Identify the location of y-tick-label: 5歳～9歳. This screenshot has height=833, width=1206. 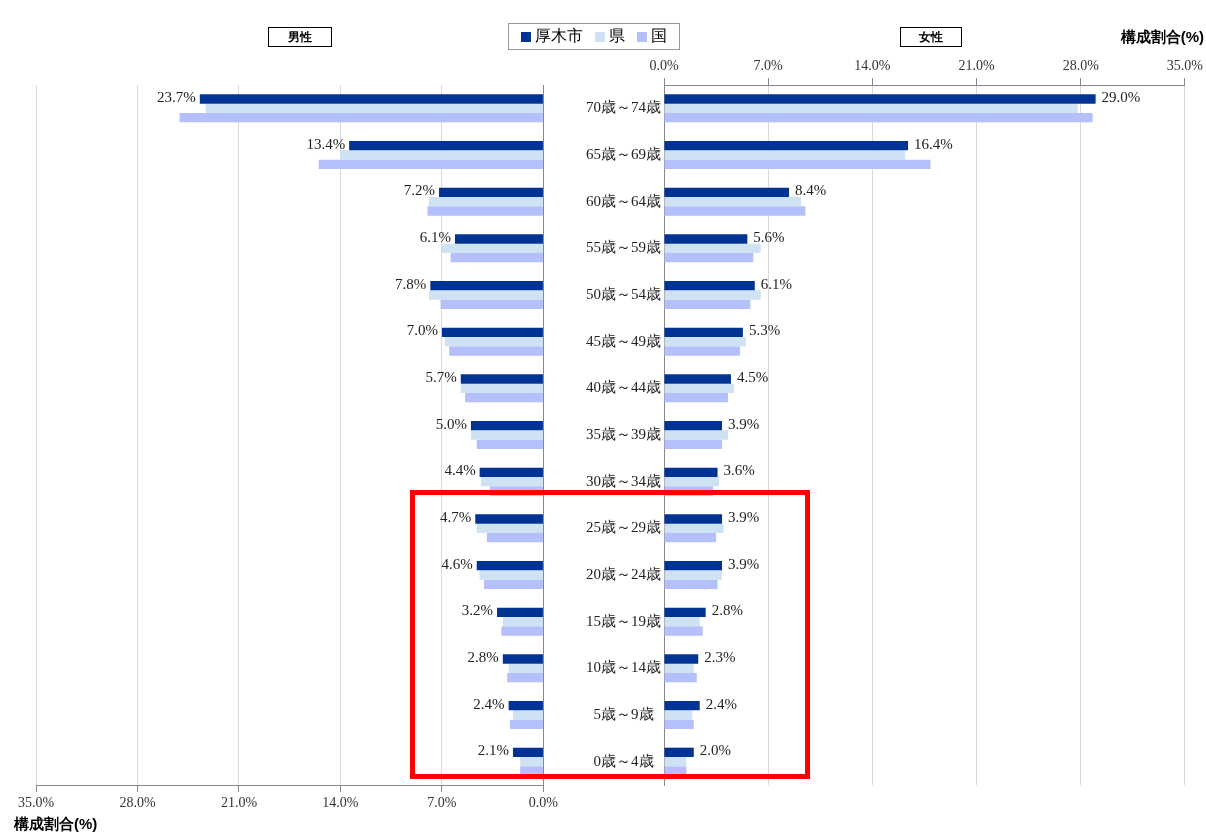
(623, 713).